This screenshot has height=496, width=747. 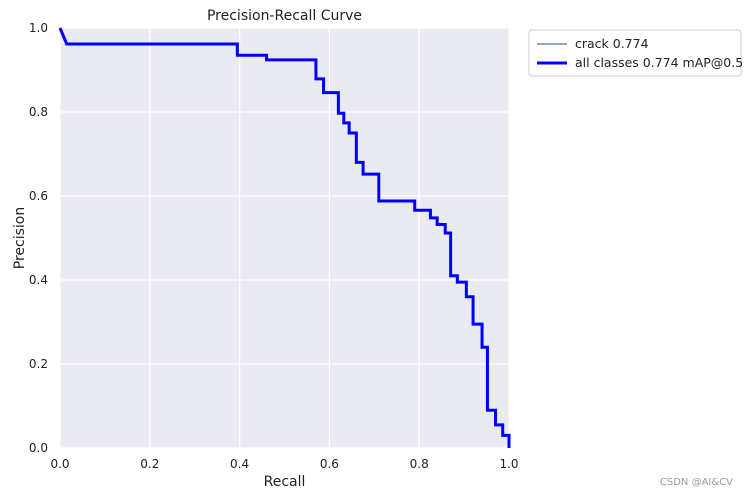 I want to click on legend-box, so click(x=635, y=53).